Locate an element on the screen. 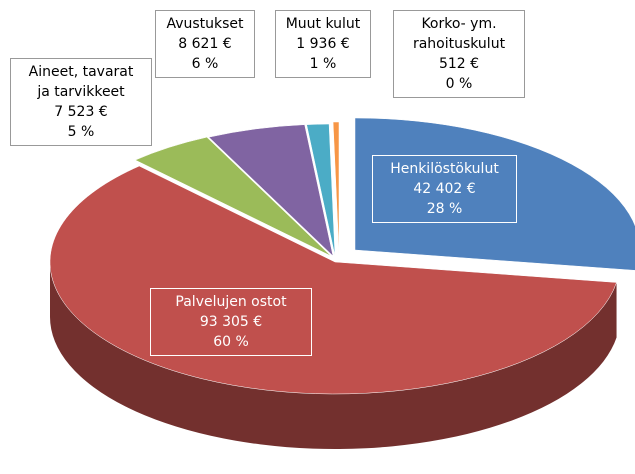  value-label: 5 % is located at coordinates (81, 132).